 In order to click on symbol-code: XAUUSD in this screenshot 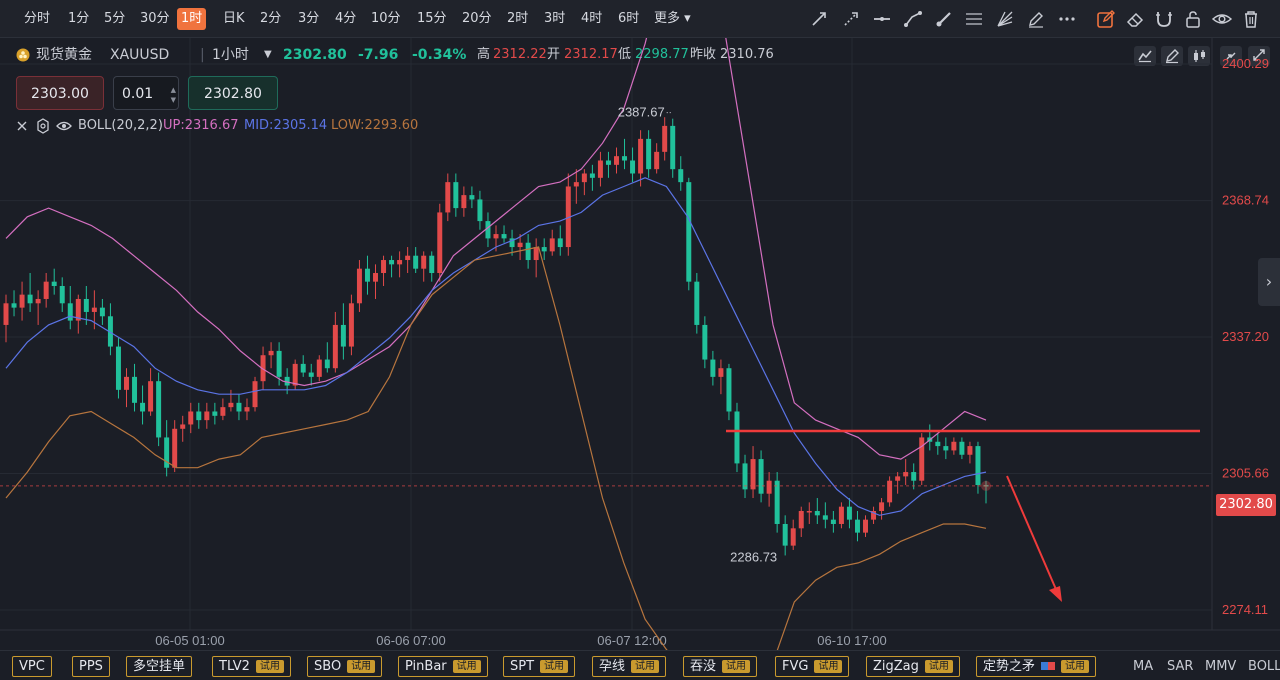, I will do `click(140, 55)`.